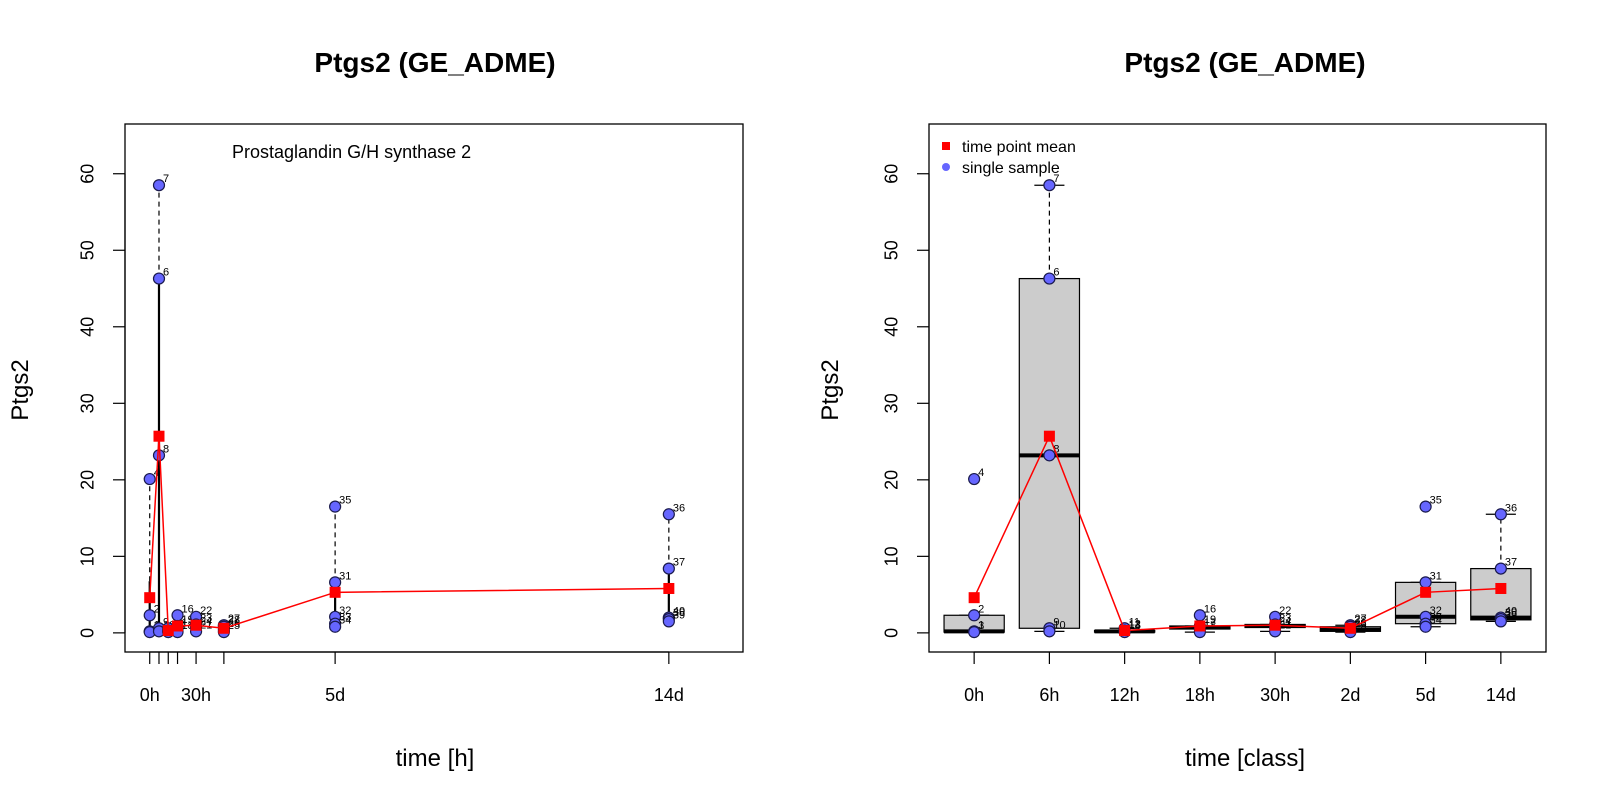 The height and width of the screenshot is (800, 1600). I want to click on right-box, so click(1501, 594).